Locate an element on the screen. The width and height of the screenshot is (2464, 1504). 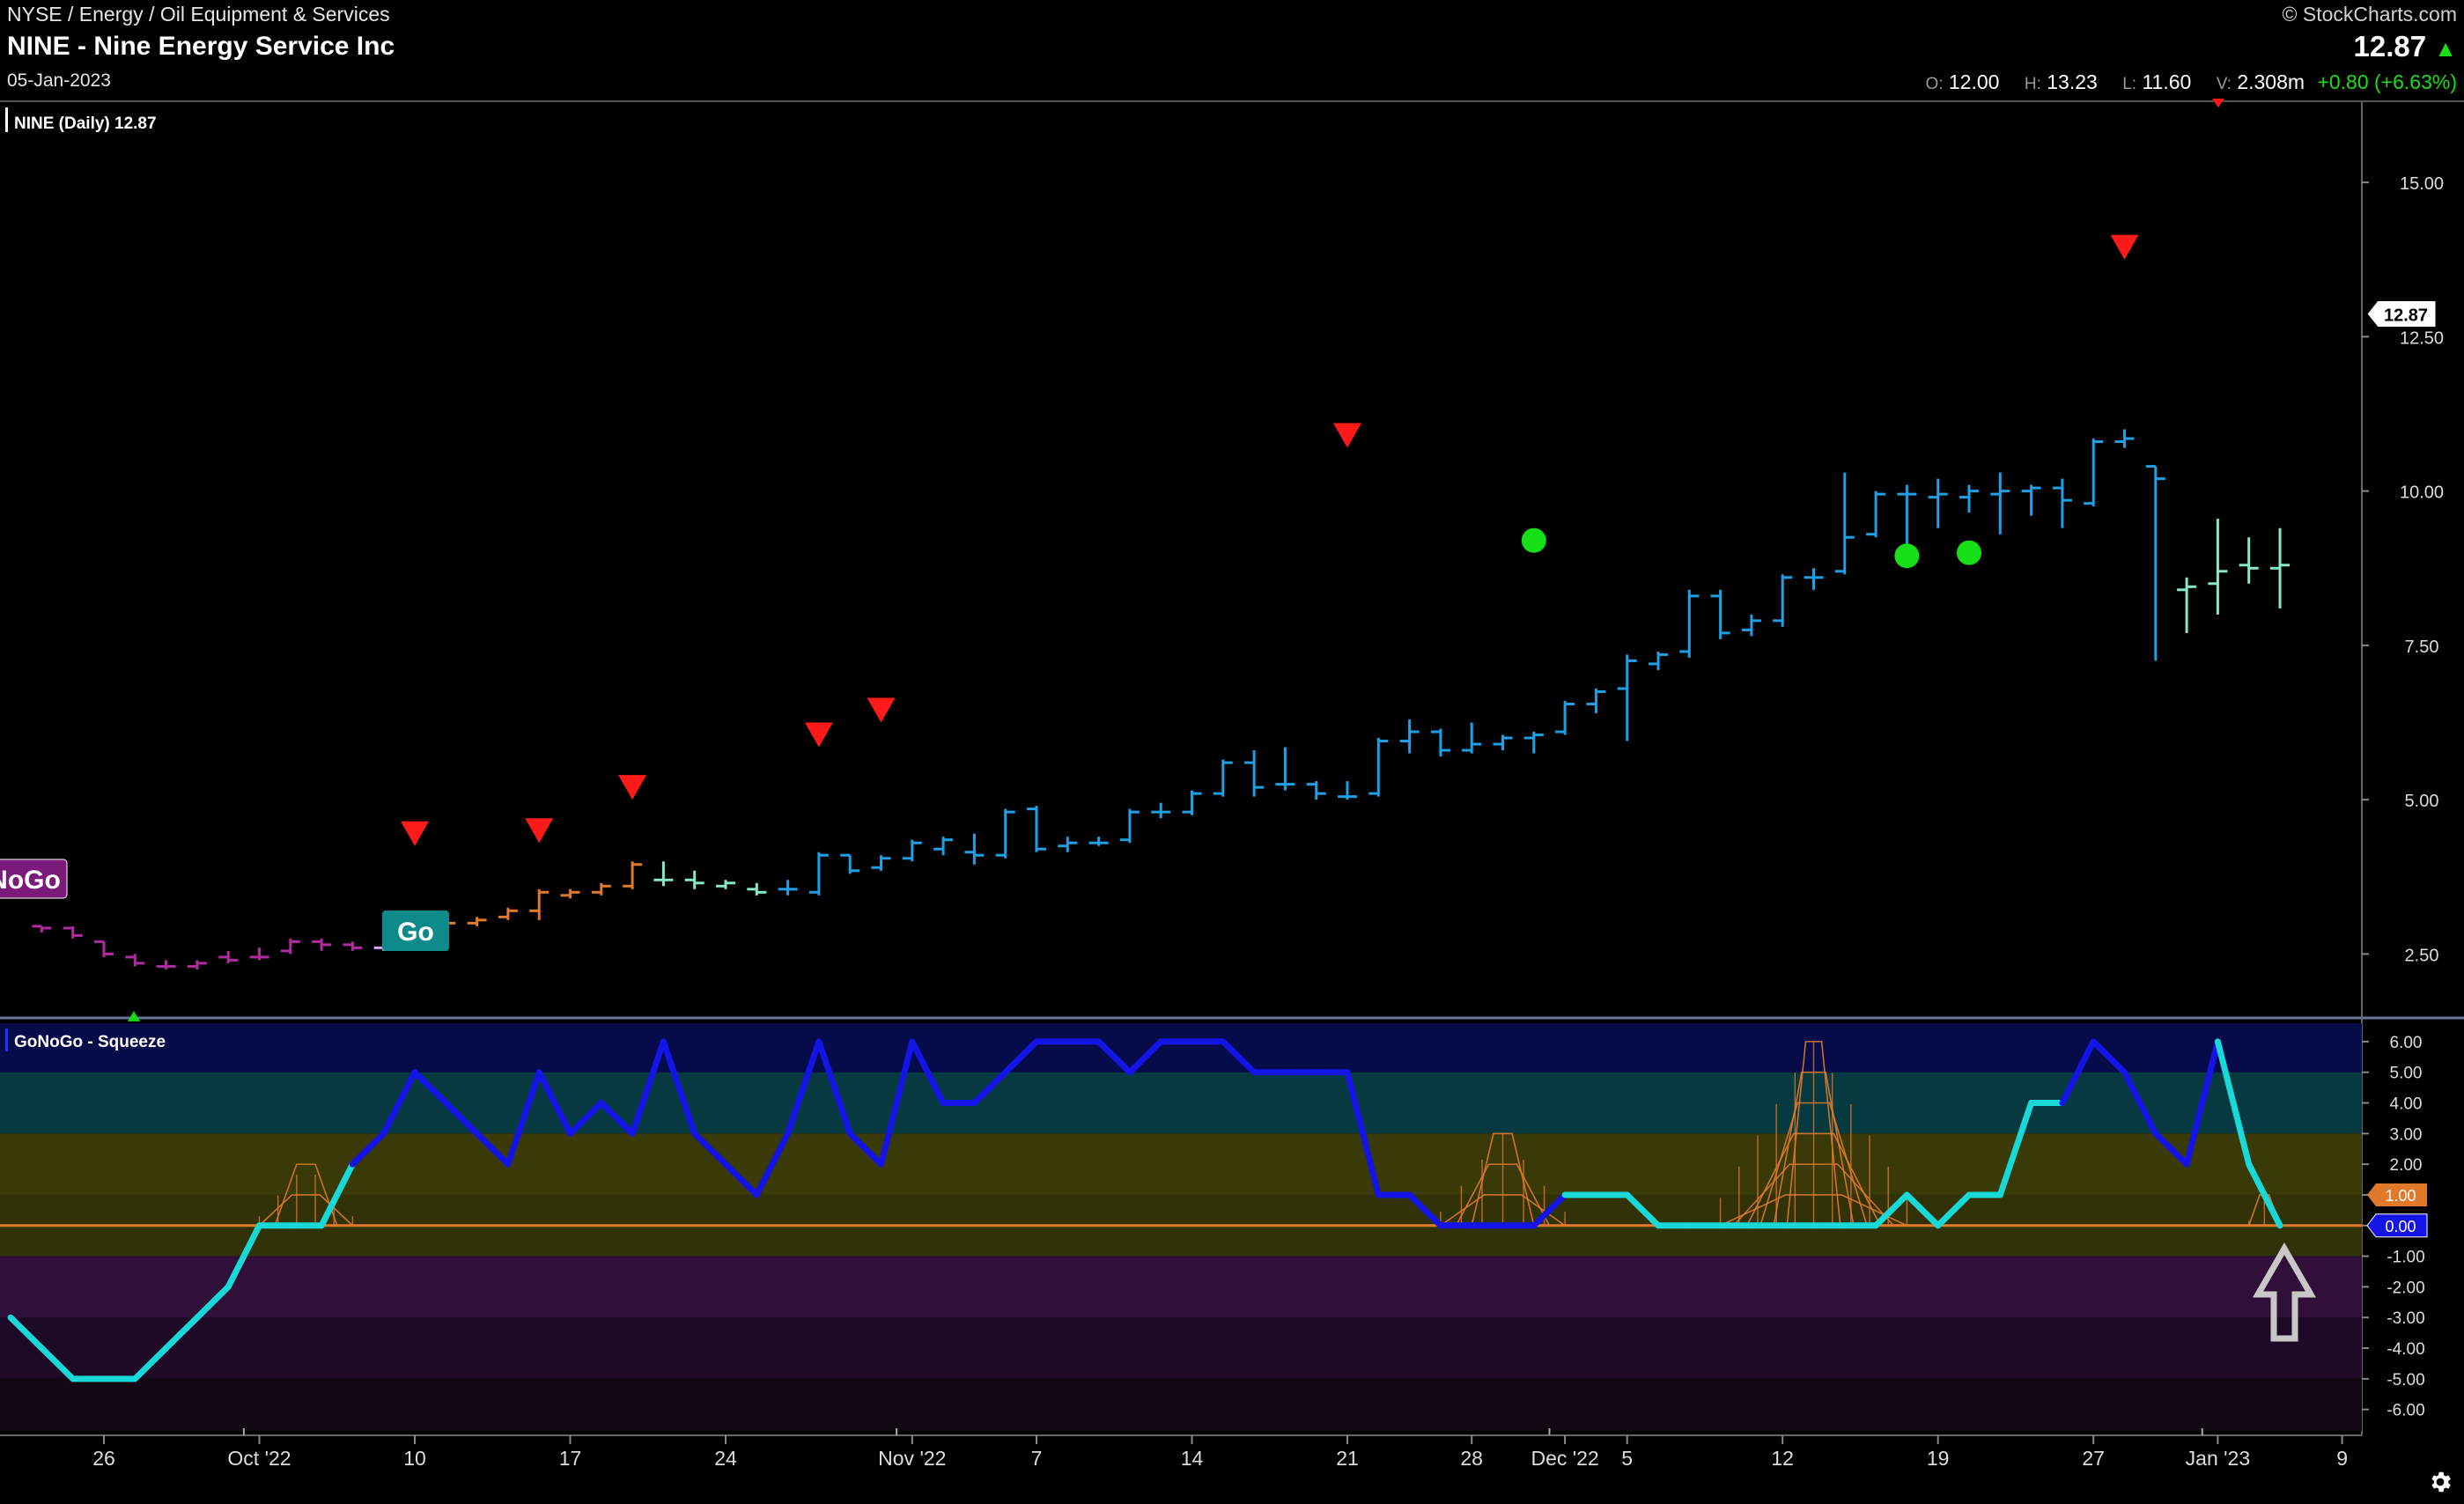
osc-tick-label: -4.00 is located at coordinates (2405, 1349).